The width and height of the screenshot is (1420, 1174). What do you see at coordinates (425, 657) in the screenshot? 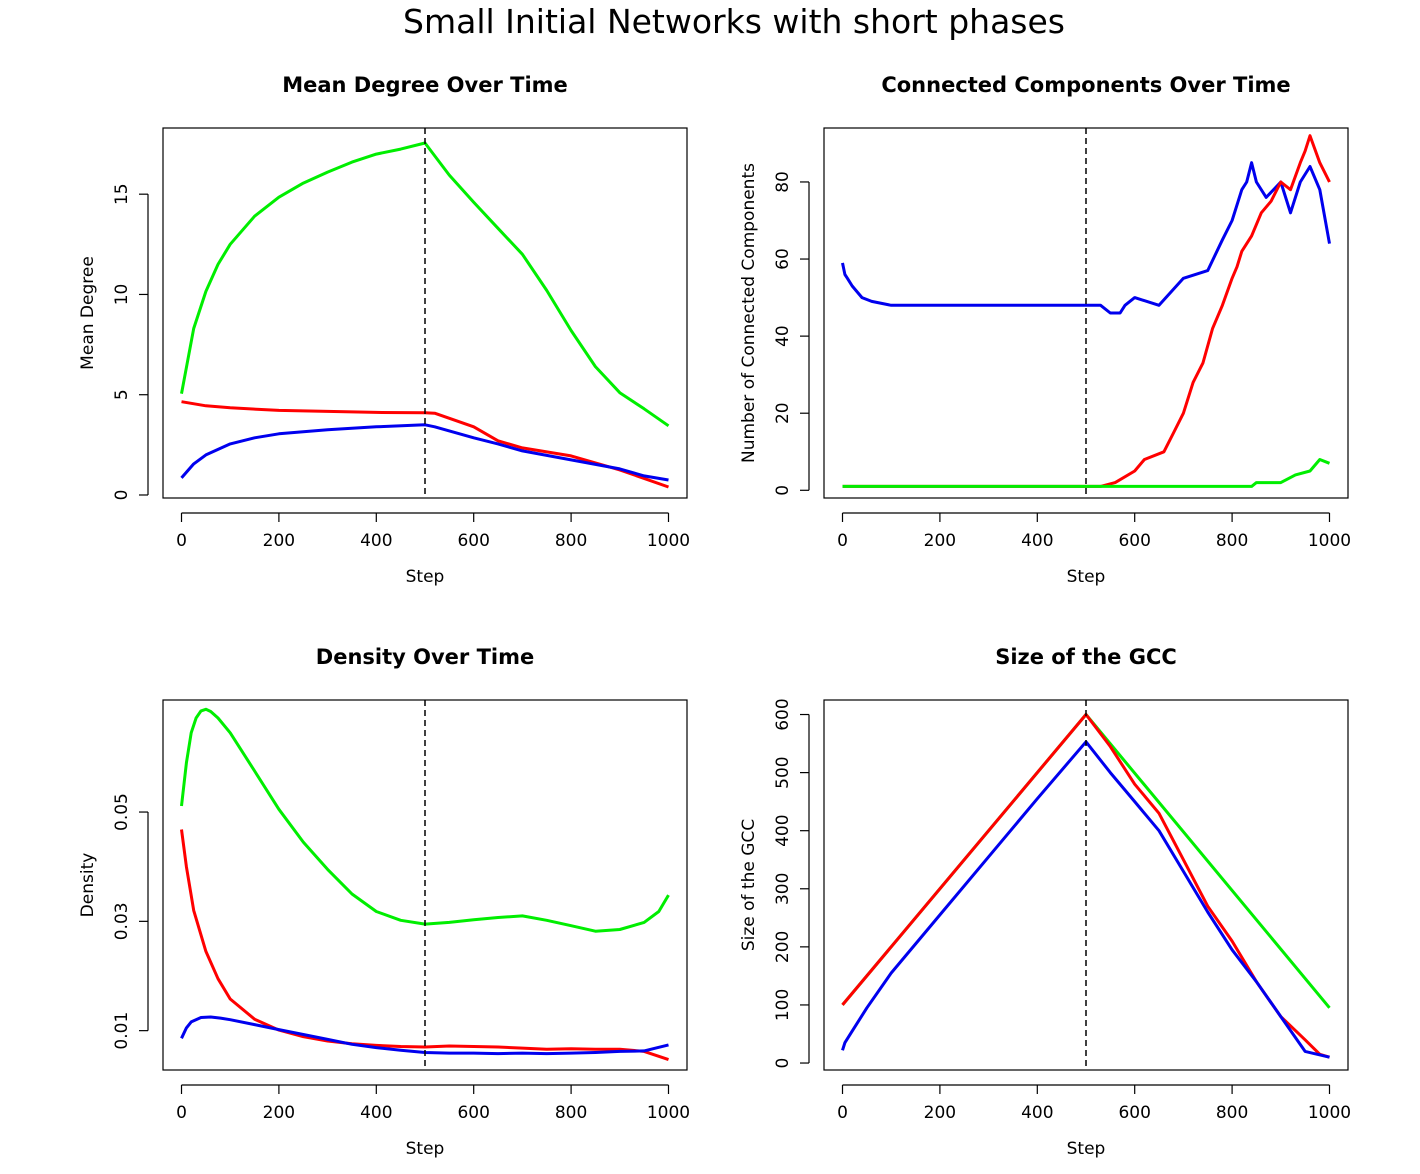
I see `panel-title: Density Over Time` at bounding box center [425, 657].